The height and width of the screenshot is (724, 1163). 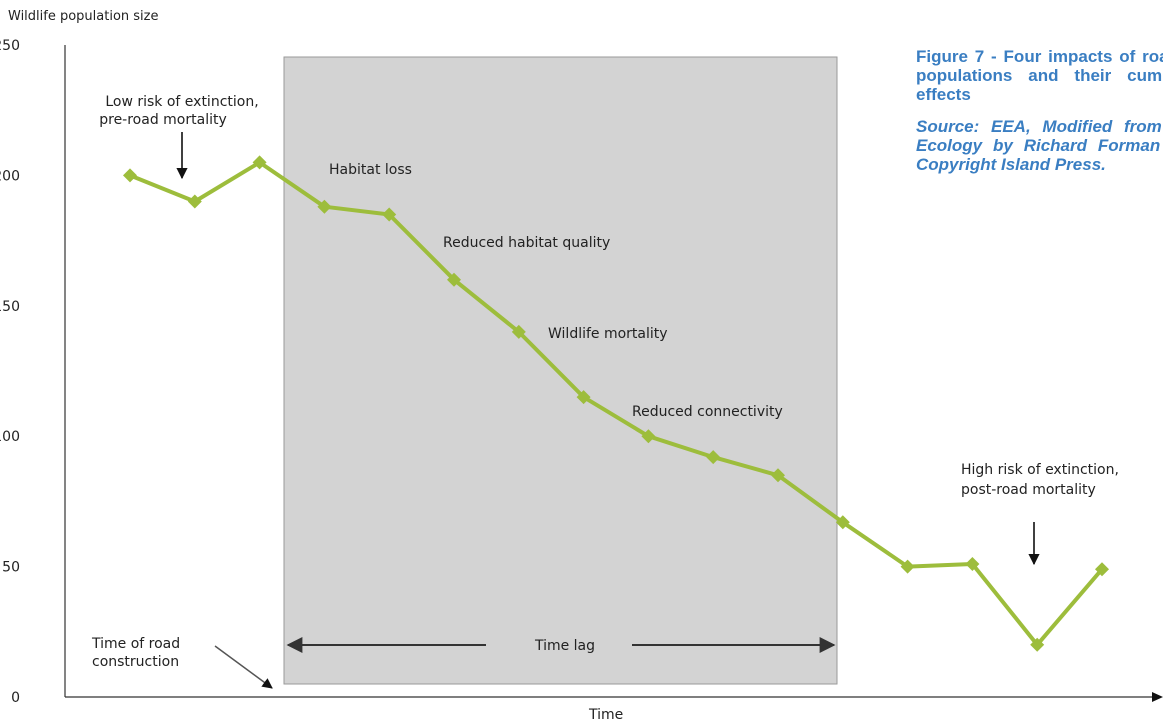 I want to click on y-tick-label: 200, so click(x=10, y=176).